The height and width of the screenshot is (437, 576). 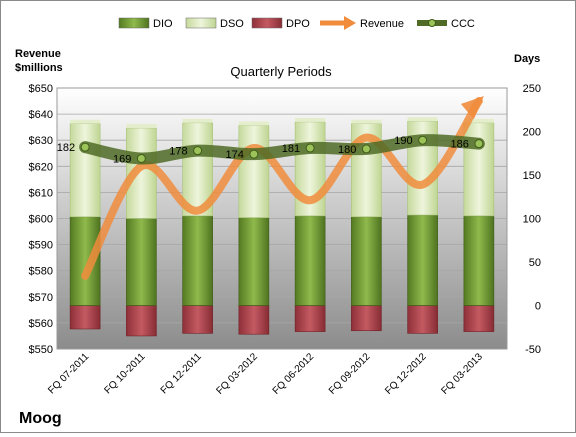 I want to click on right-tick-label: -50, so click(x=533, y=350).